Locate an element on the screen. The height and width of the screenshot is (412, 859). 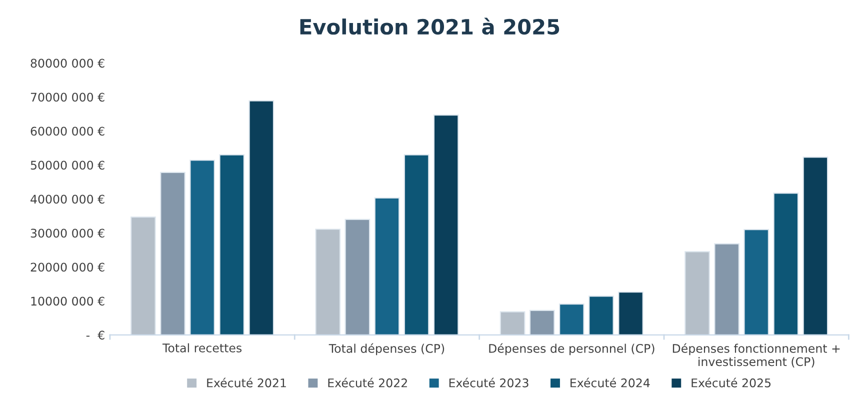
y-tick-label: 80000 000 € is located at coordinates (67, 63).